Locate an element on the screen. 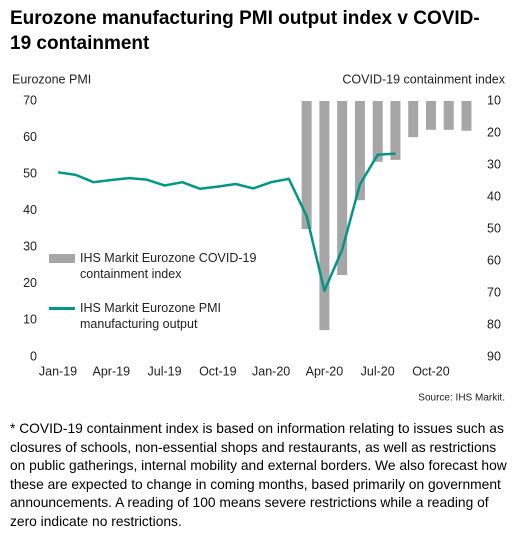 The height and width of the screenshot is (534, 519). y-tick-label: 50 is located at coordinates (30, 173).